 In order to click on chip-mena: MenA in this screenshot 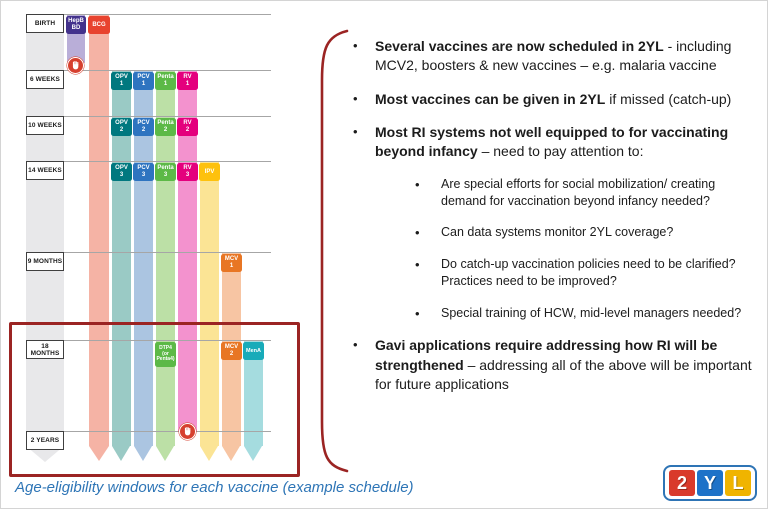, I will do `click(253, 351)`.